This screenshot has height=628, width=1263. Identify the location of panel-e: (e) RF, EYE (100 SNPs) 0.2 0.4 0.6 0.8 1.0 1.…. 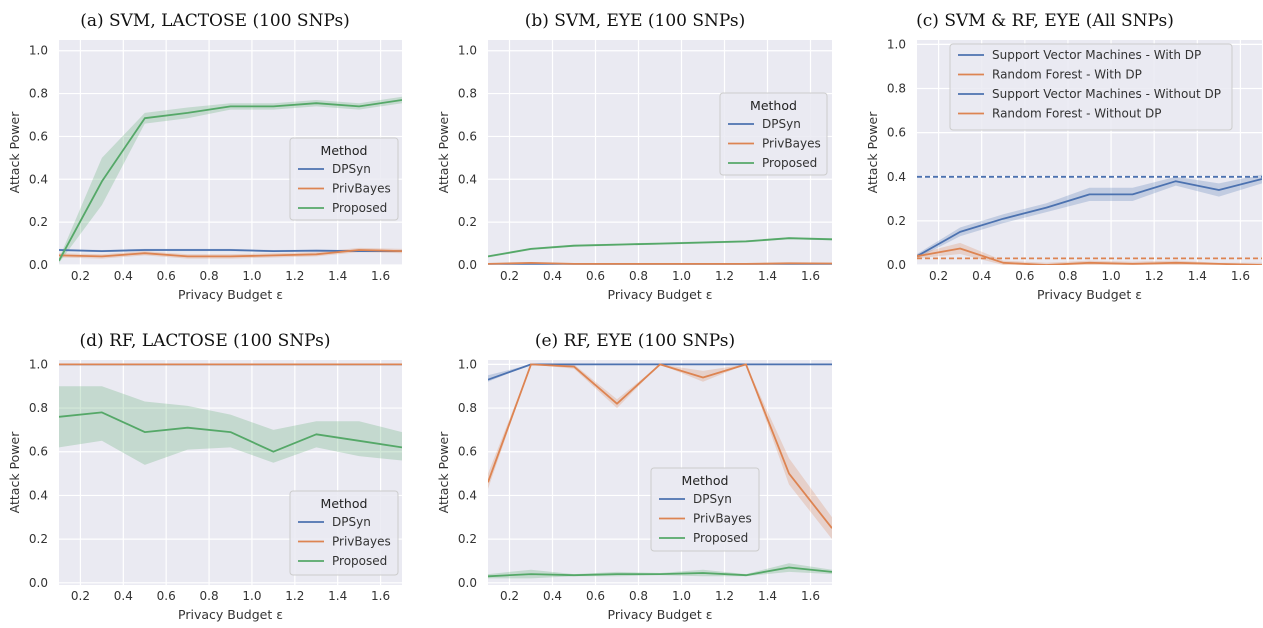
(634, 476).